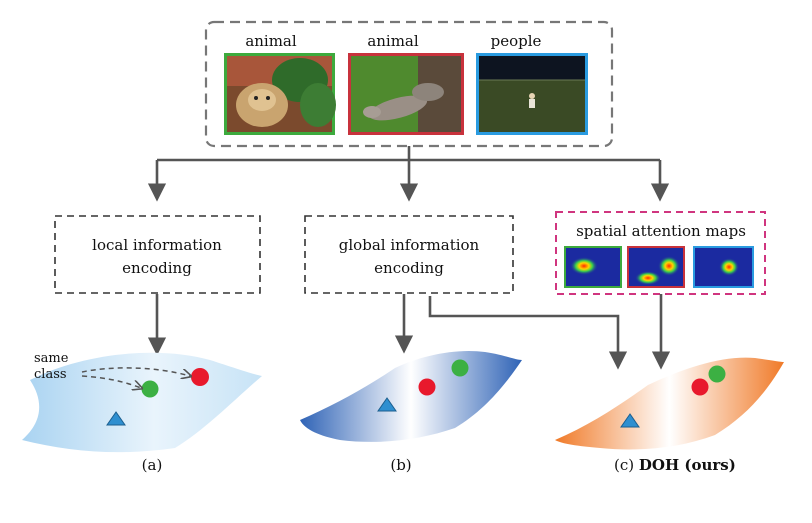 Image resolution: width=812 pixels, height=523 pixels. What do you see at coordinates (411, 396) in the screenshot?
I see `manifold-b` at bounding box center [411, 396].